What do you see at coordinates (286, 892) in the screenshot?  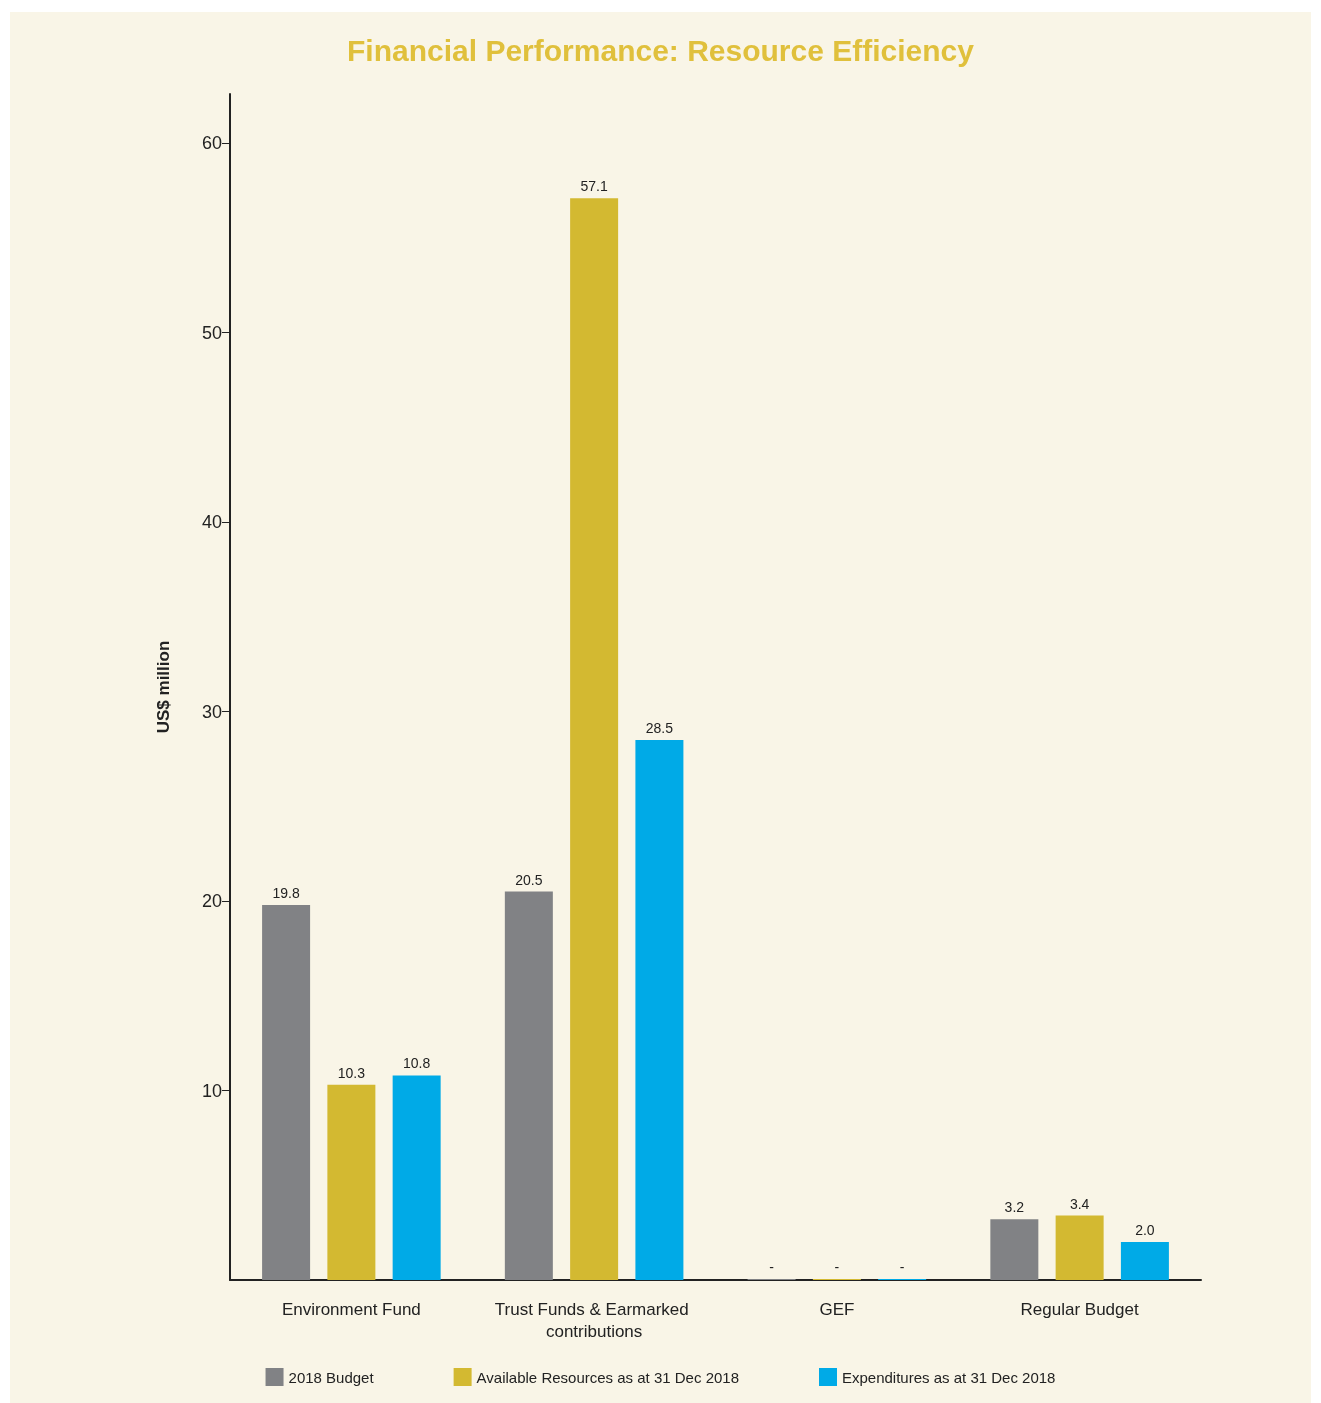 I see `data-label: 19.8` at bounding box center [286, 892].